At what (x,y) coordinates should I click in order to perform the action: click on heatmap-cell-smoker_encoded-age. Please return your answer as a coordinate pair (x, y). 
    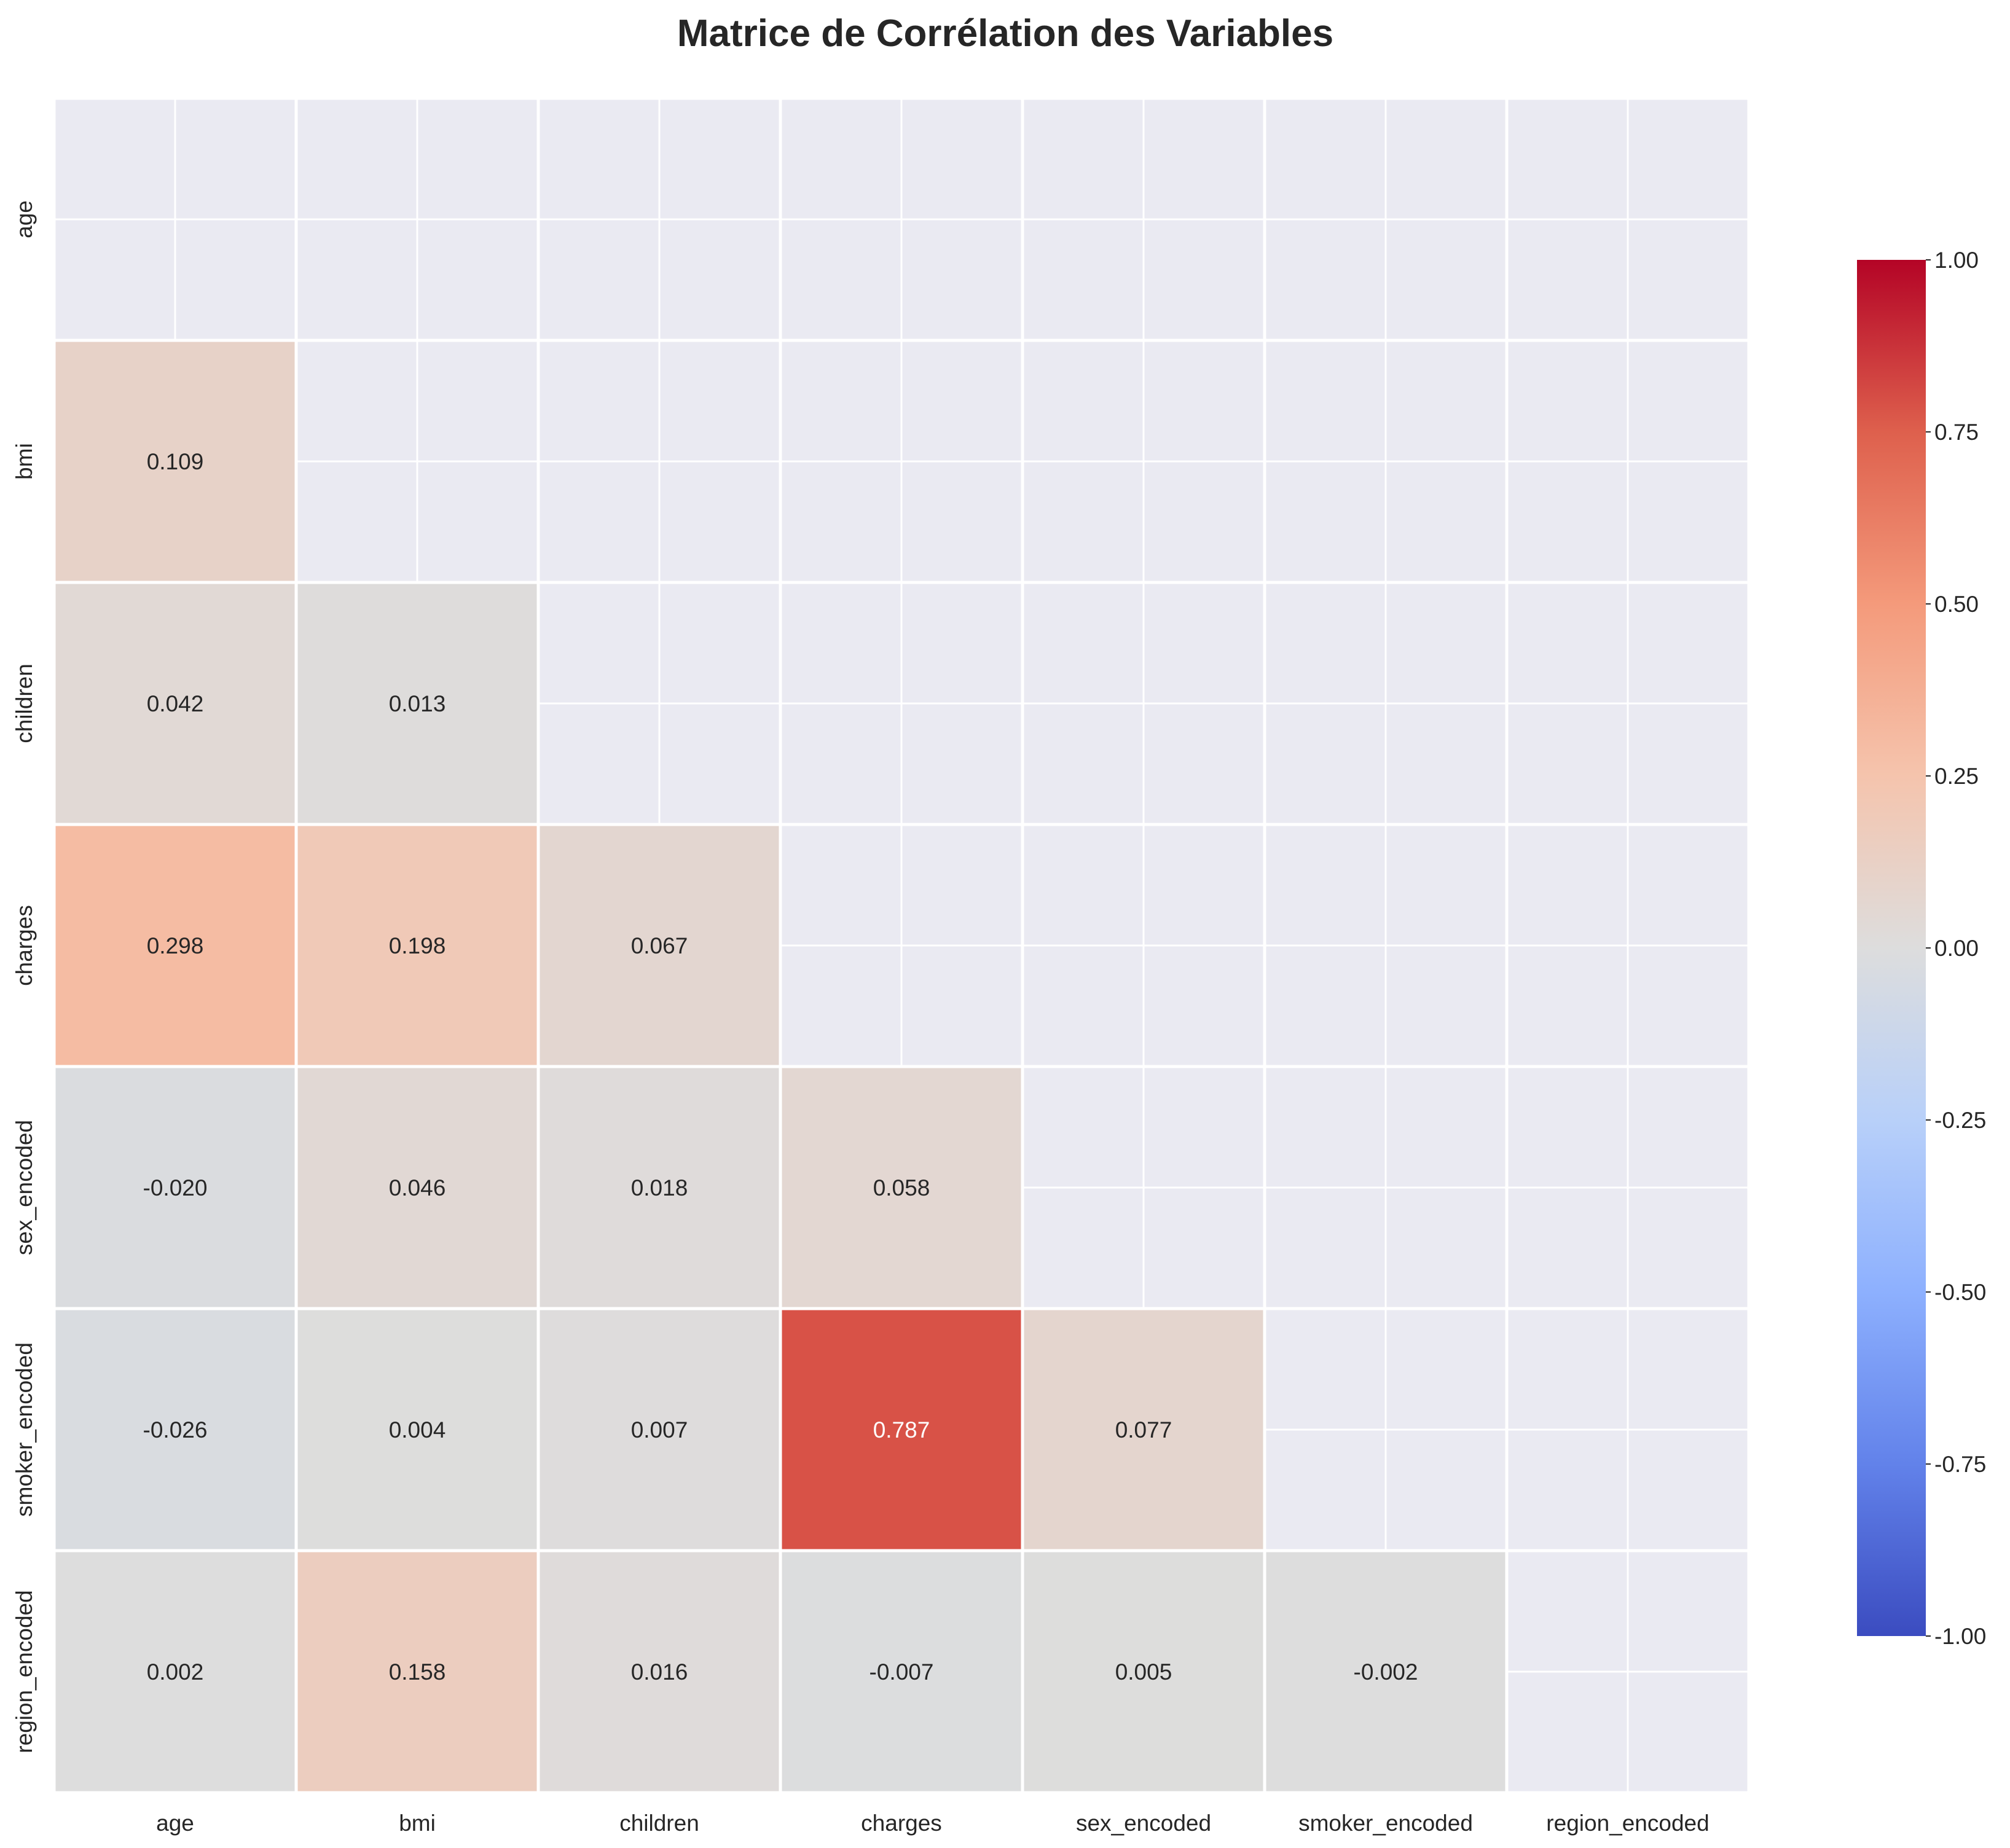
    Looking at the image, I should click on (175, 1429).